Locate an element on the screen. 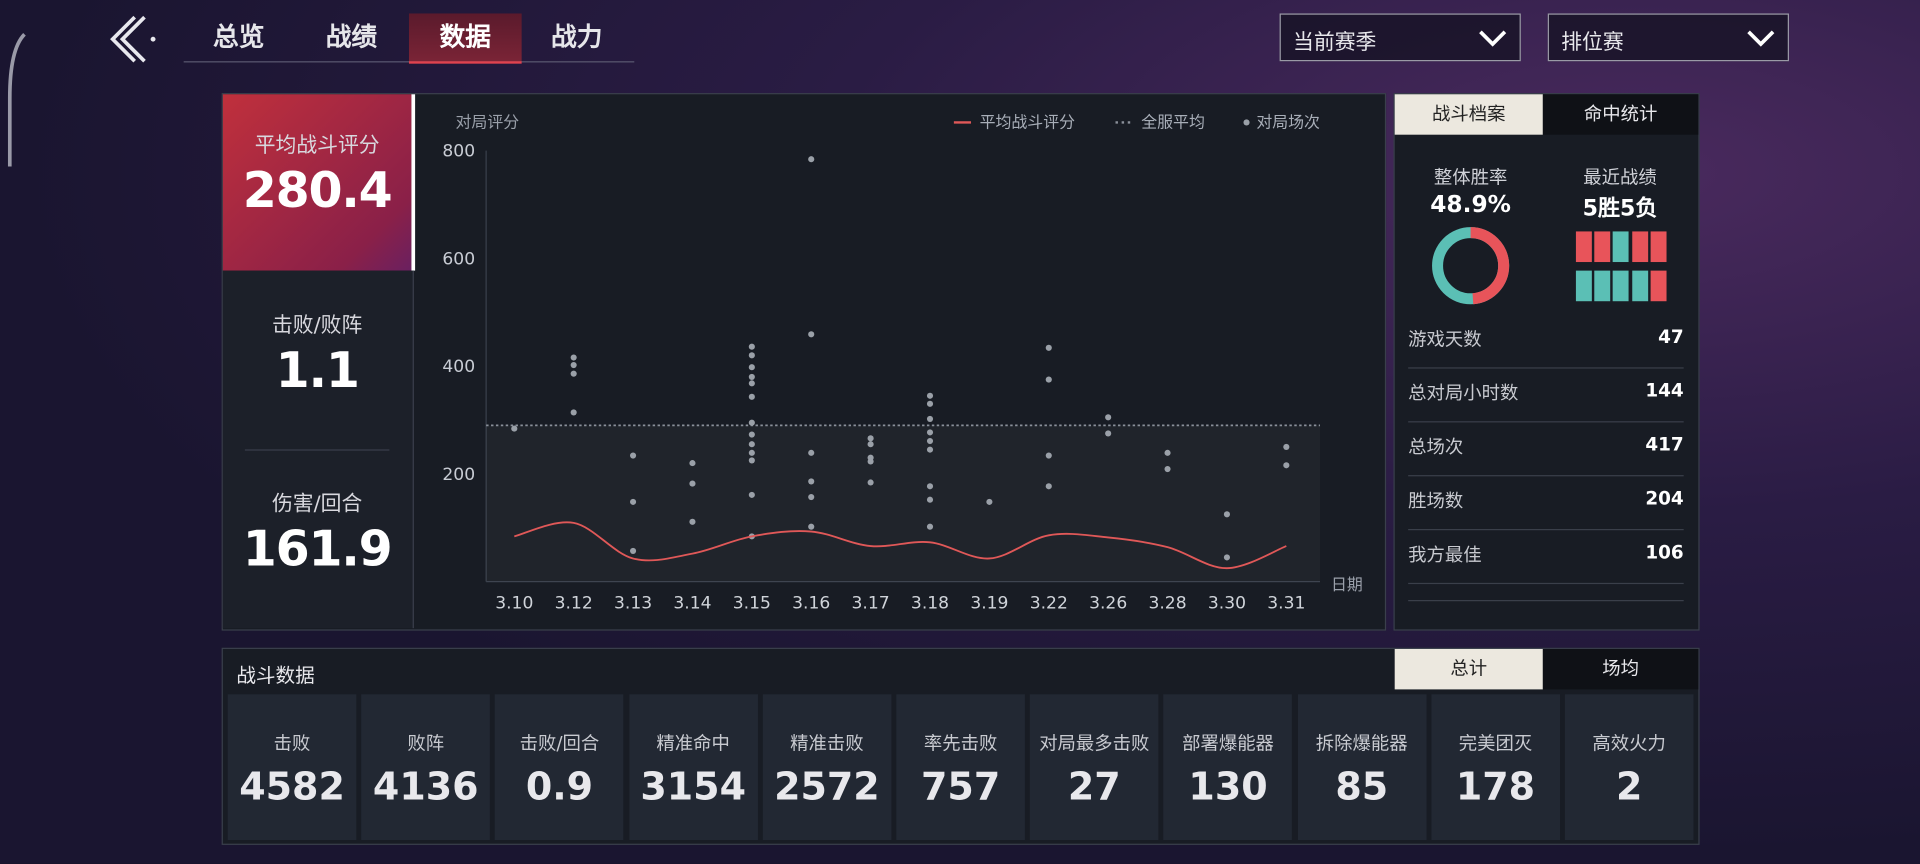 This screenshot has width=1920, height=864. summary-item: 平均战斗评分 280.4 is located at coordinates (317, 173).